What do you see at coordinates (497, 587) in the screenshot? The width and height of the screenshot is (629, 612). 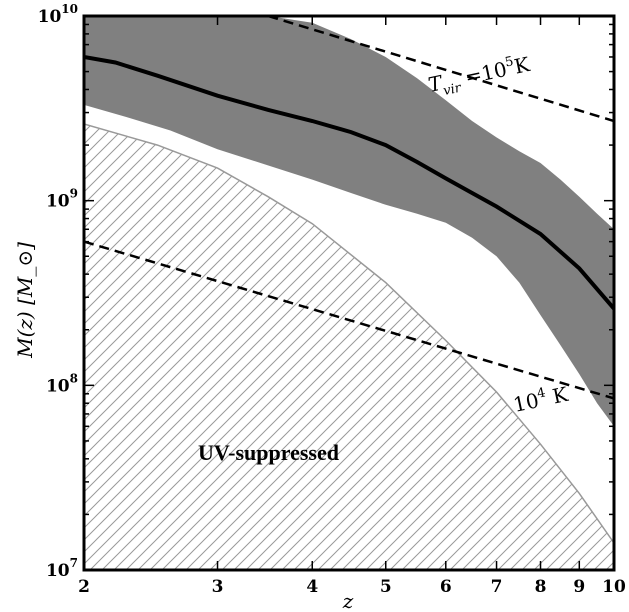 I see `x-tick-label: 7` at bounding box center [497, 587].